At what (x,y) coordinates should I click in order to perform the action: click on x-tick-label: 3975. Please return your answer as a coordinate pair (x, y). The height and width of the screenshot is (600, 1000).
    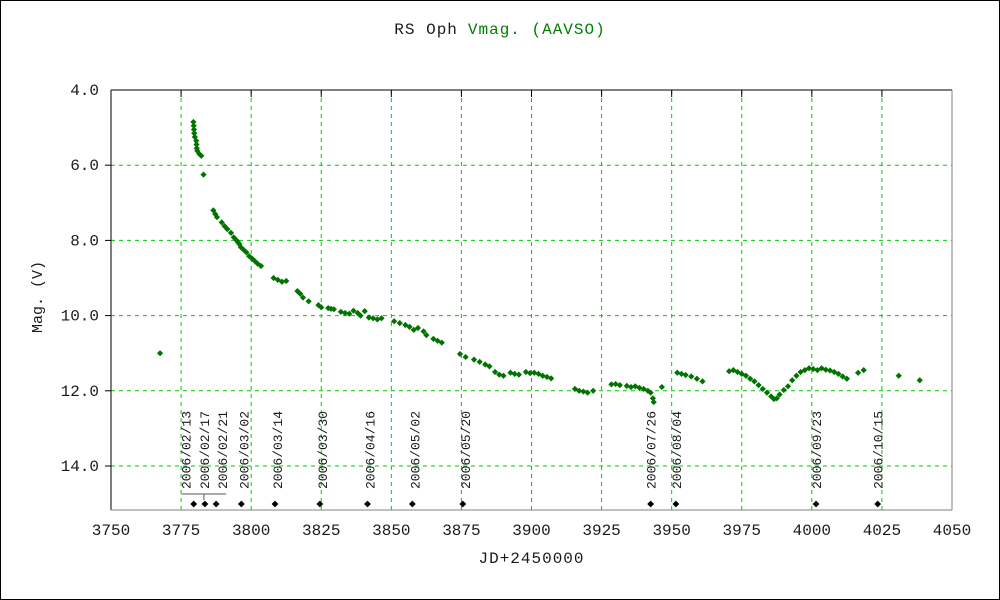
    Looking at the image, I should click on (742, 531).